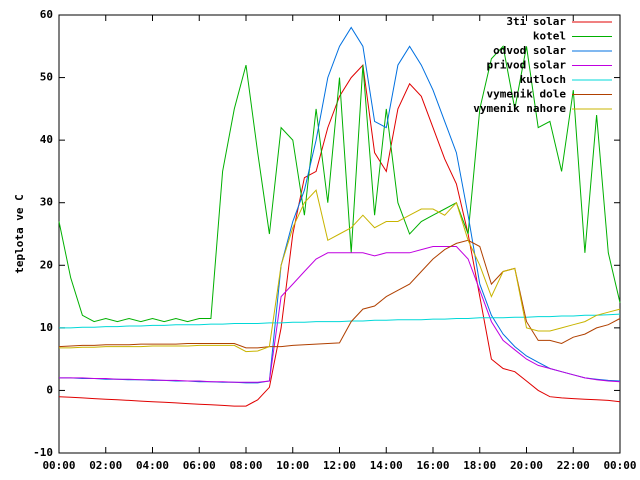  Describe the element at coordinates (519, 108) in the screenshot. I see `legend-label: vymenik nahore` at that location.